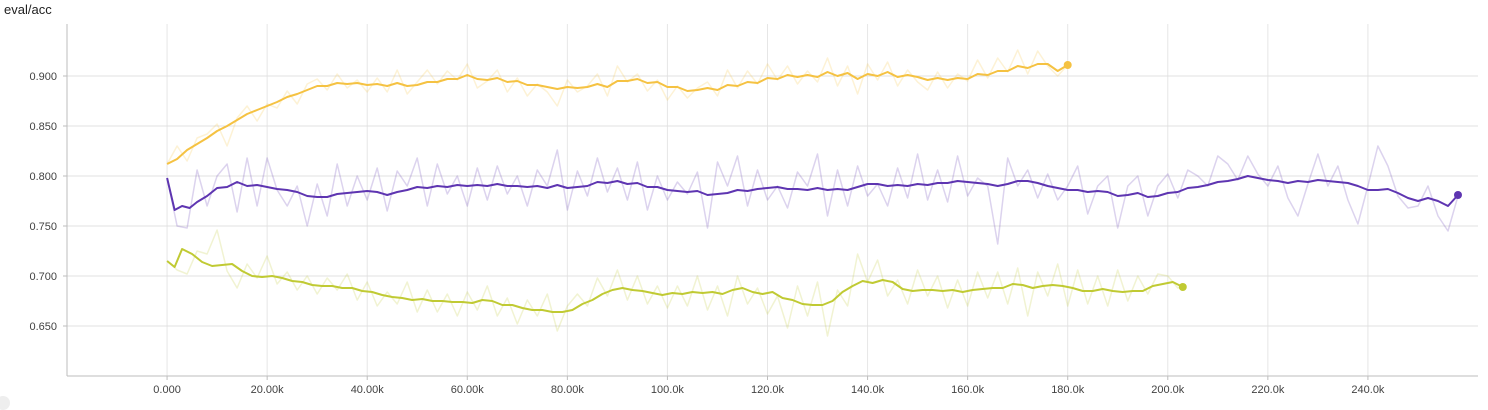  I want to click on x-tick-label: 200.0k, so click(1168, 390).